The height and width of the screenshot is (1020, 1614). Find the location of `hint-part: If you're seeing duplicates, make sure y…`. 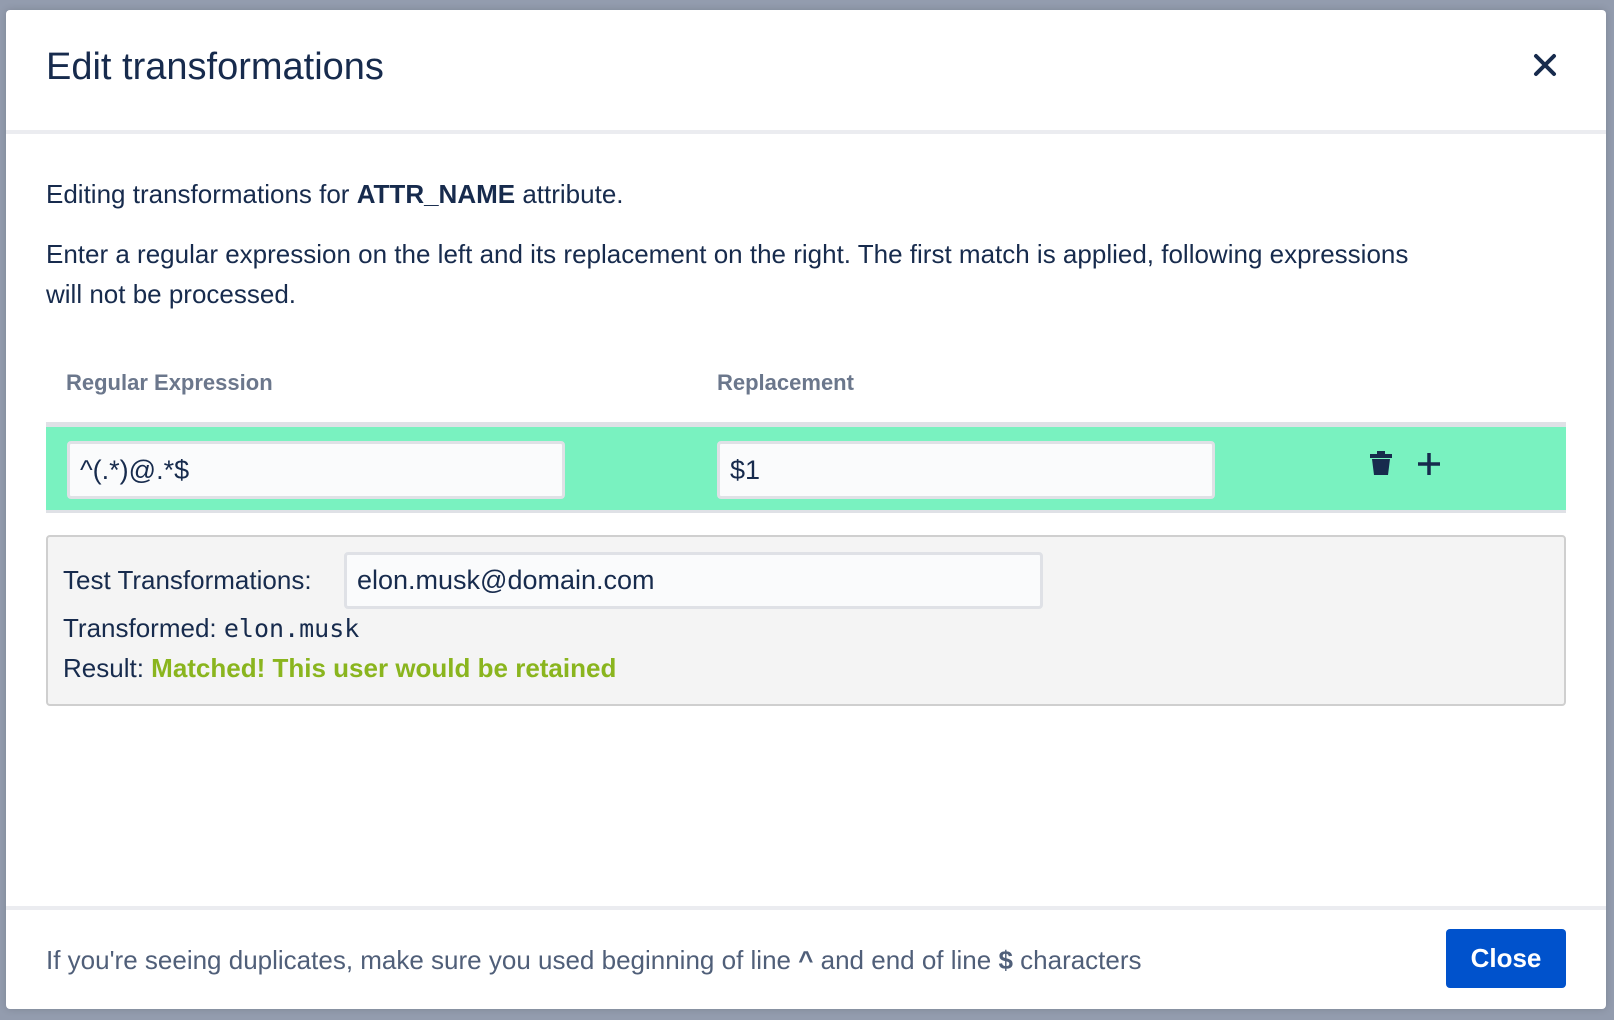

hint-part: If you're seeing duplicates, make sure y… is located at coordinates (422, 960).